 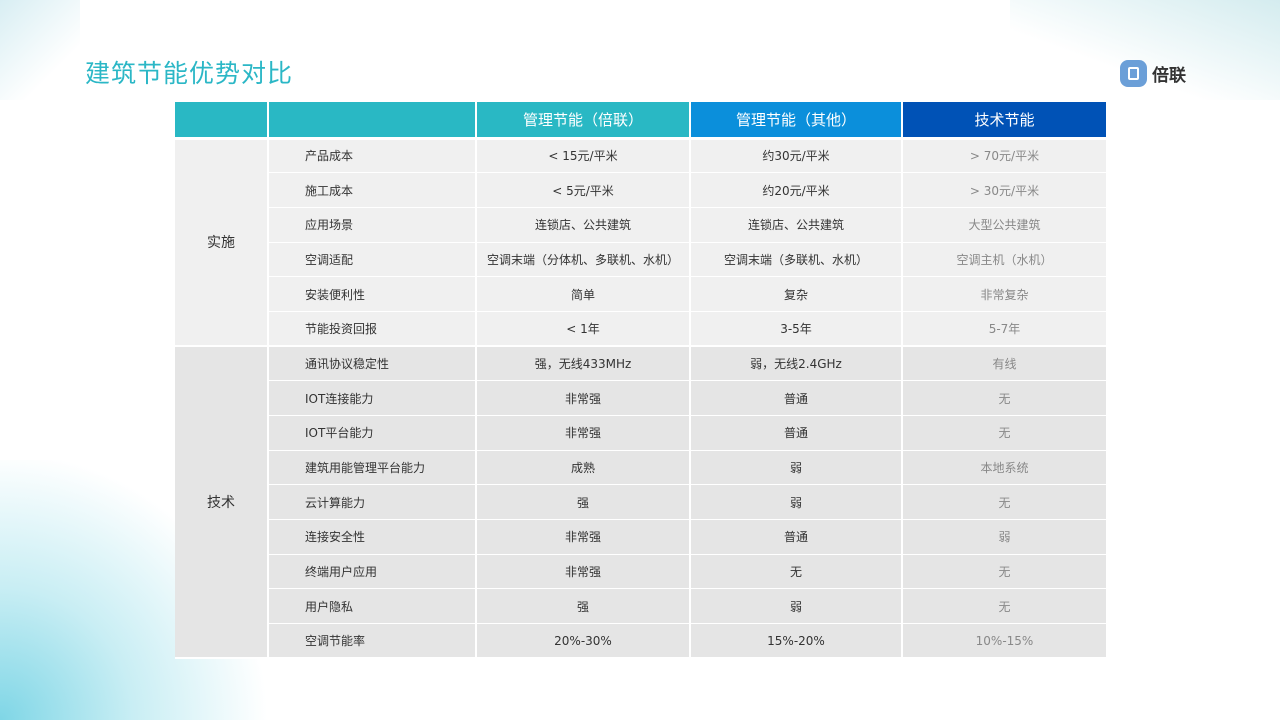 I want to click on group-label: 技术, so click(x=222, y=503).